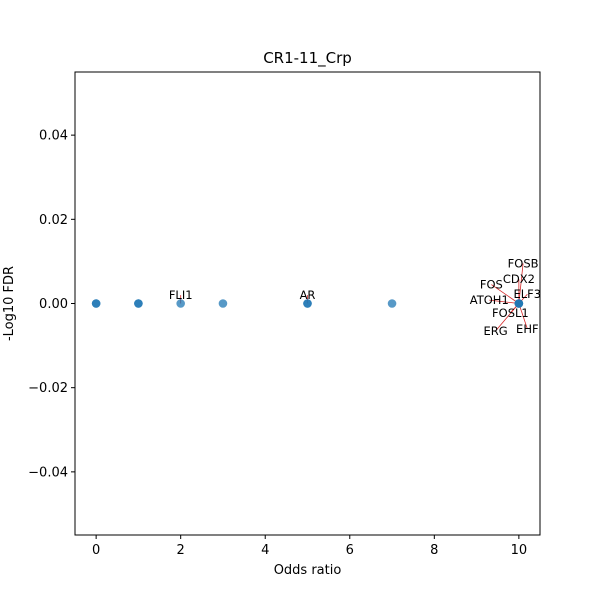 Image resolution: width=600 pixels, height=600 pixels. What do you see at coordinates (53, 220) in the screenshot?
I see `y-tick-label: 0.02` at bounding box center [53, 220].